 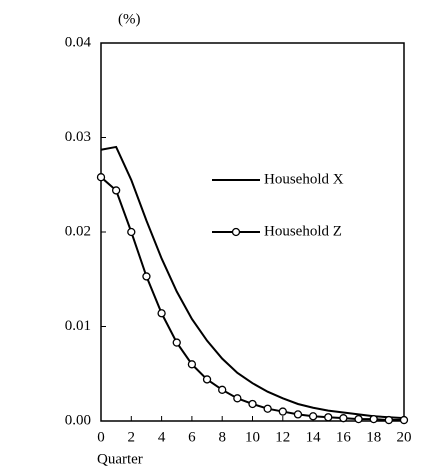 I want to click on y-tick-label: 0.04, so click(x=78, y=42).